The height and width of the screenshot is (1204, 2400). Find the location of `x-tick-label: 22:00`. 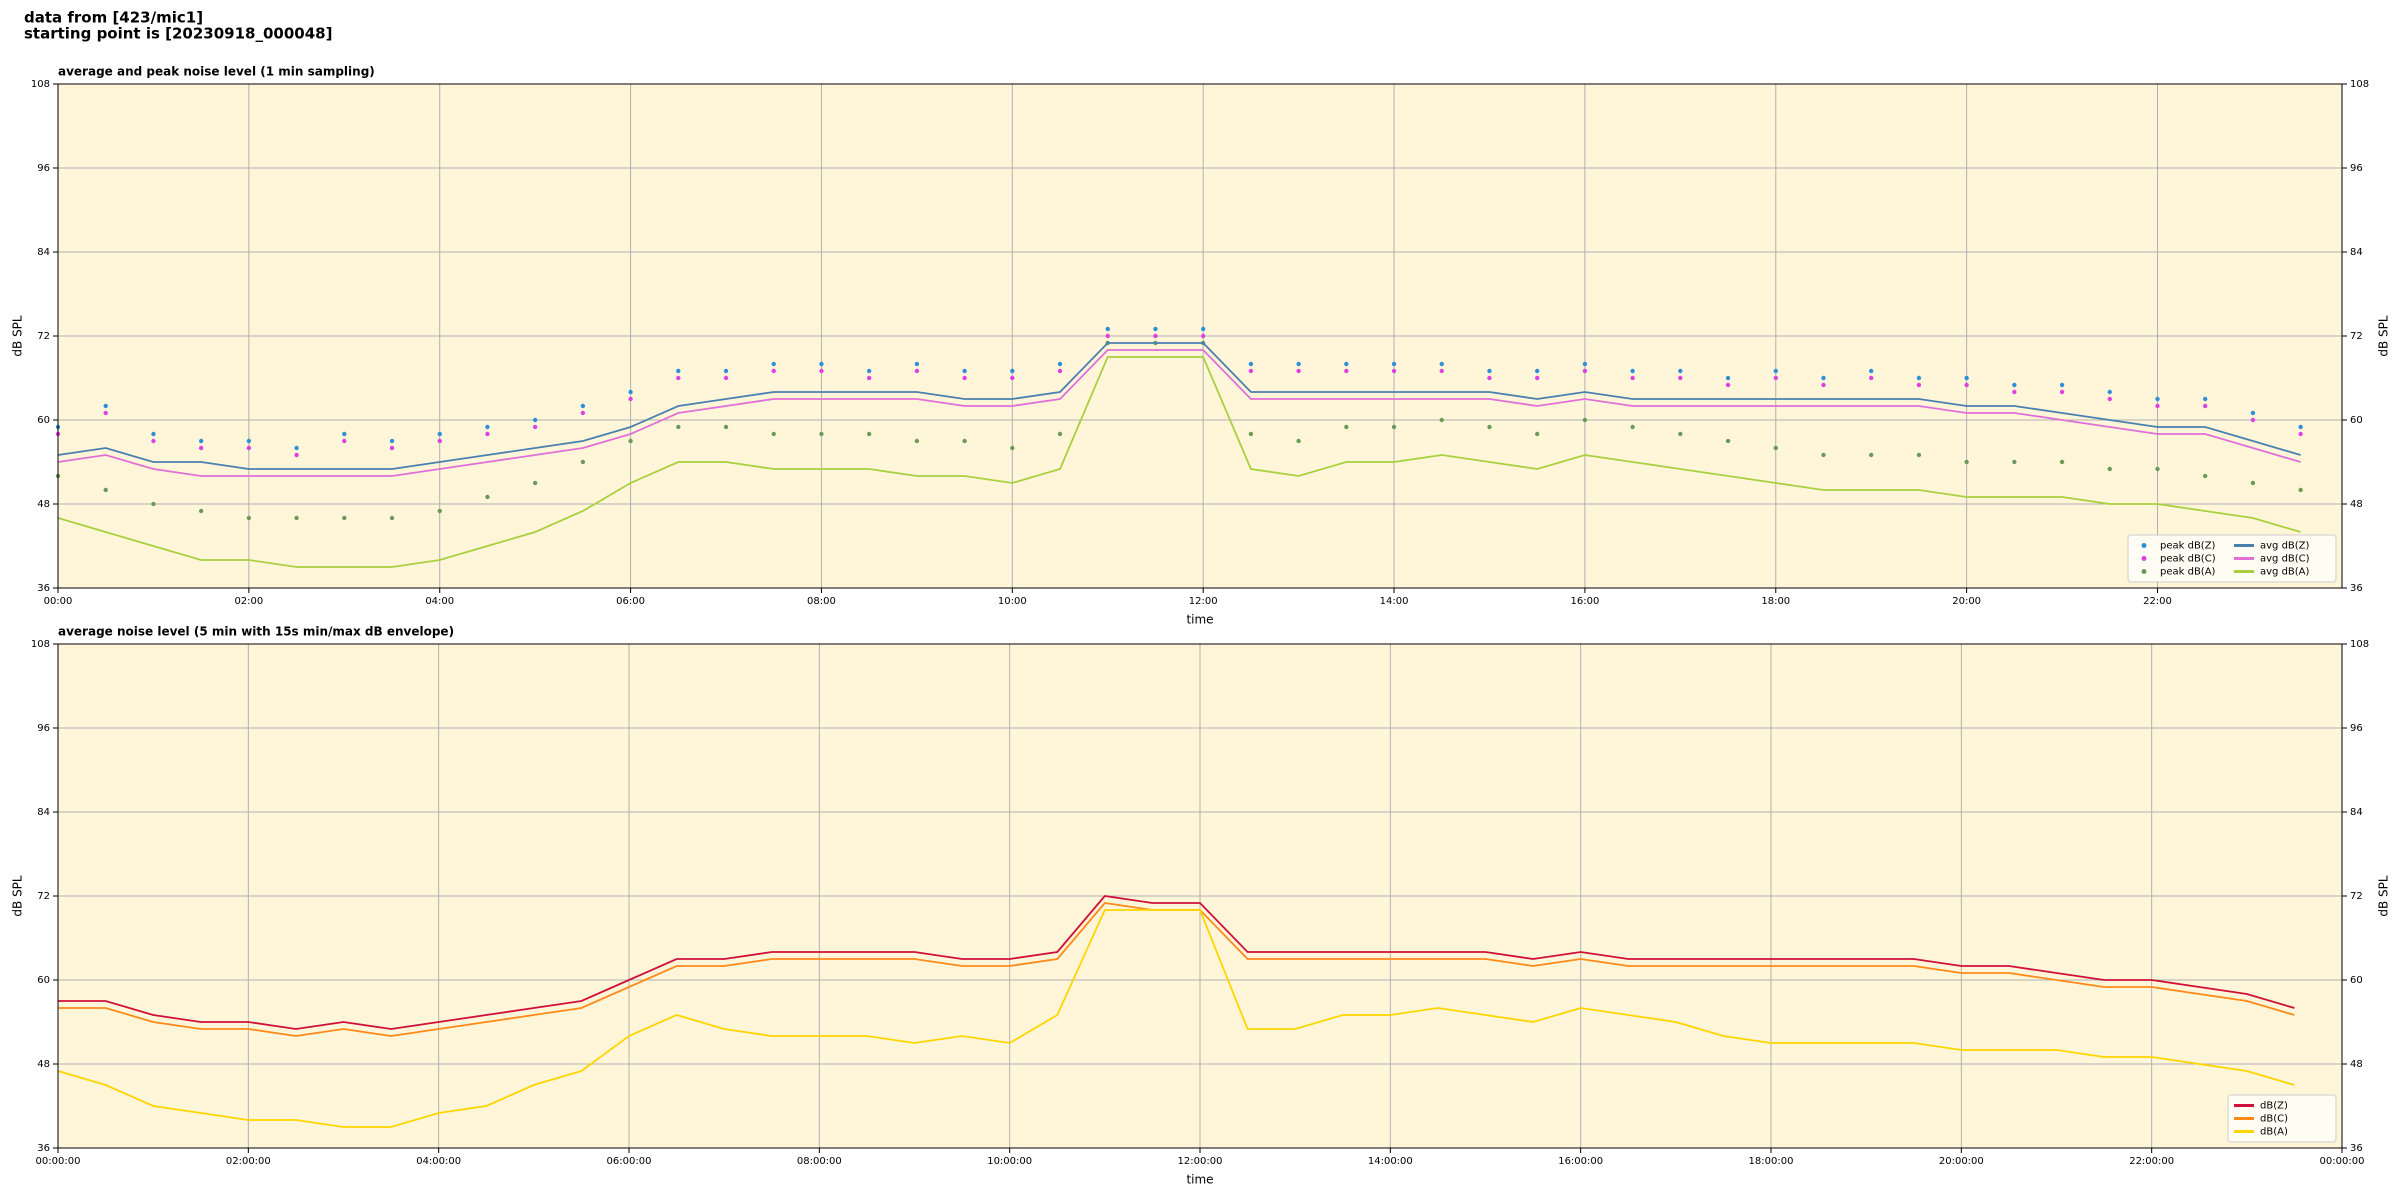

x-tick-label: 22:00 is located at coordinates (2157, 601).